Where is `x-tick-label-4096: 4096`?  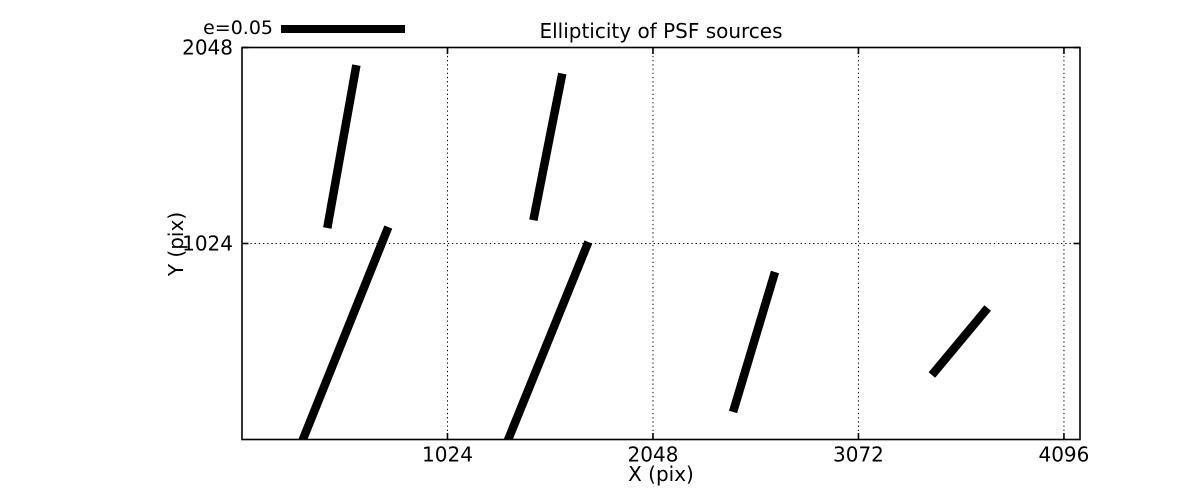 x-tick-label-4096: 4096 is located at coordinates (1063, 455).